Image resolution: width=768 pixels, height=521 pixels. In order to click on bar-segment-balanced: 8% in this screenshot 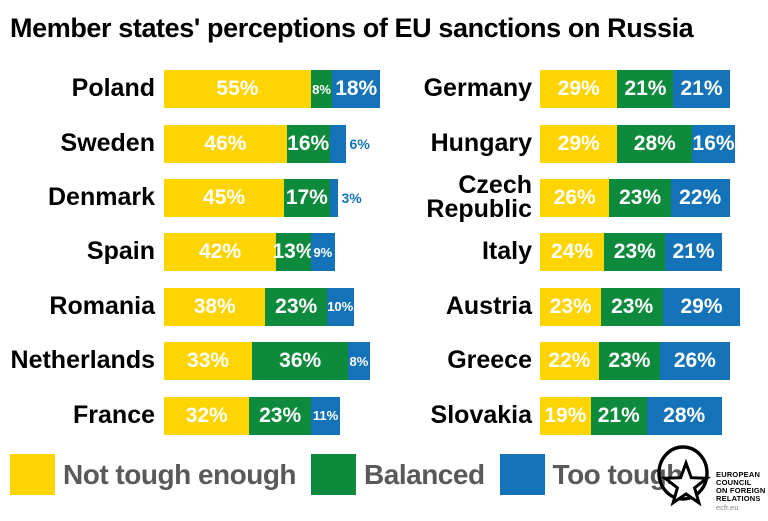, I will do `click(321, 89)`.